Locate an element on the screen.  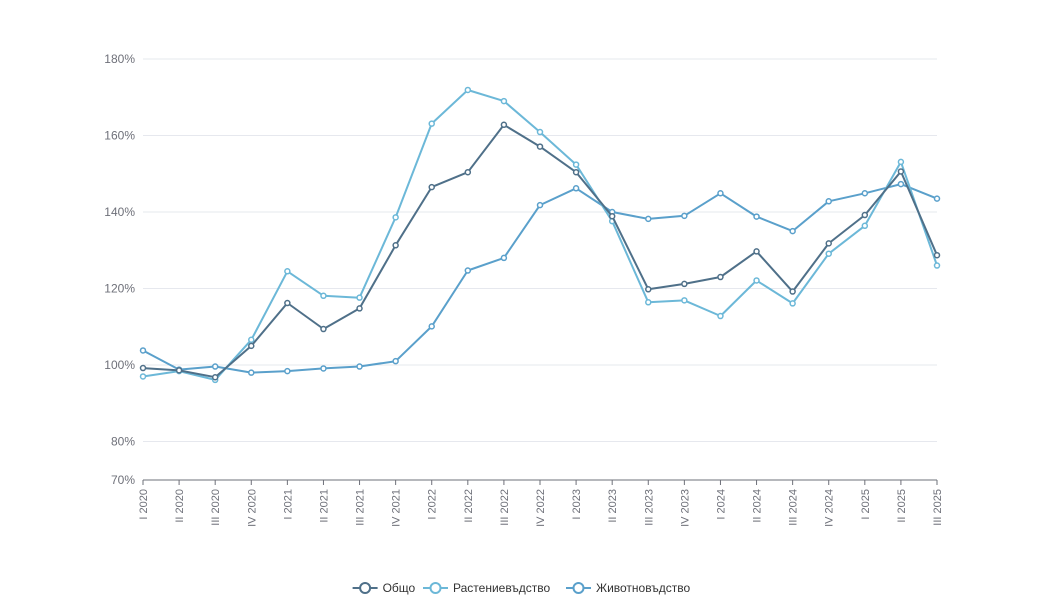
x-tick-label: IV 2023 is located at coordinates (685, 508).